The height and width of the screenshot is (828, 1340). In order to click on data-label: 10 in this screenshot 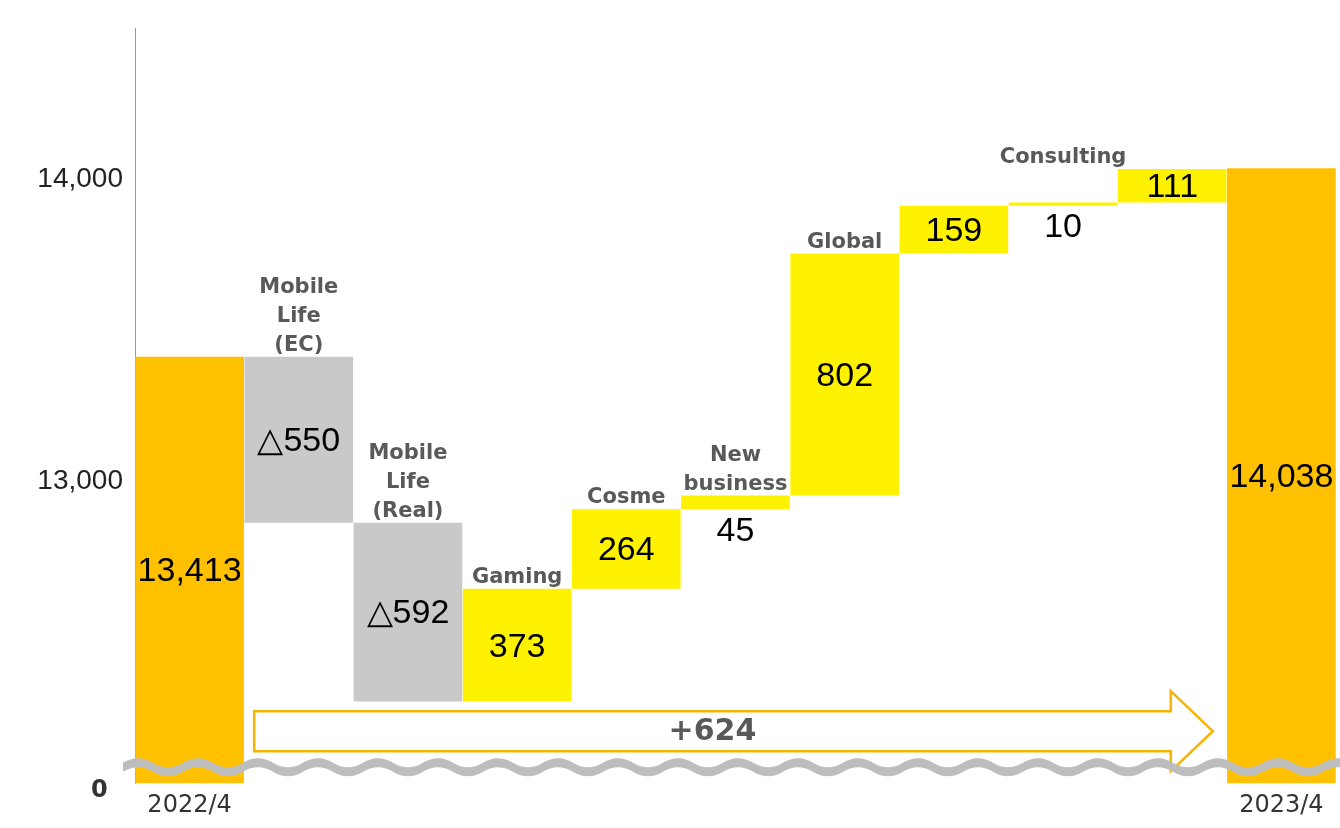, I will do `click(1063, 225)`.